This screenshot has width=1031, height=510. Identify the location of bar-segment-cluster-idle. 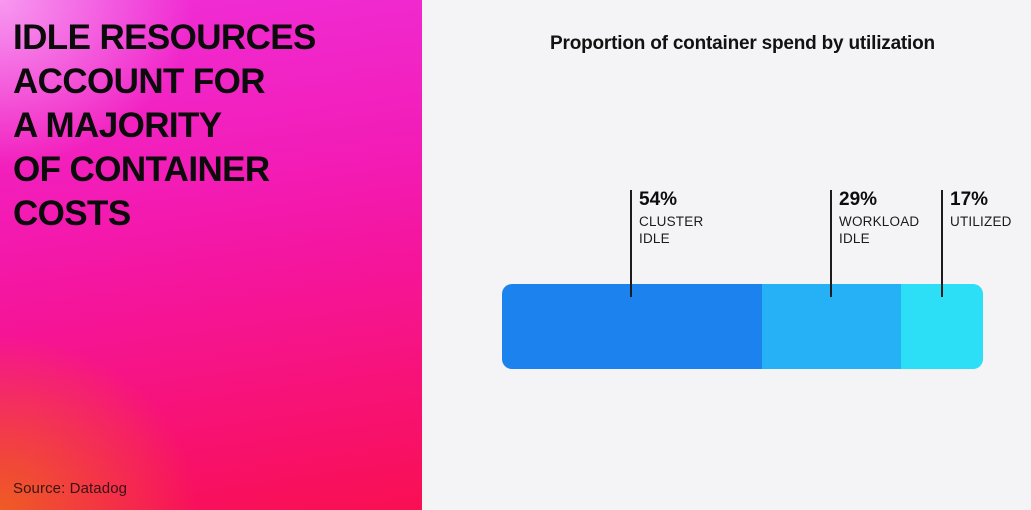
(632, 326).